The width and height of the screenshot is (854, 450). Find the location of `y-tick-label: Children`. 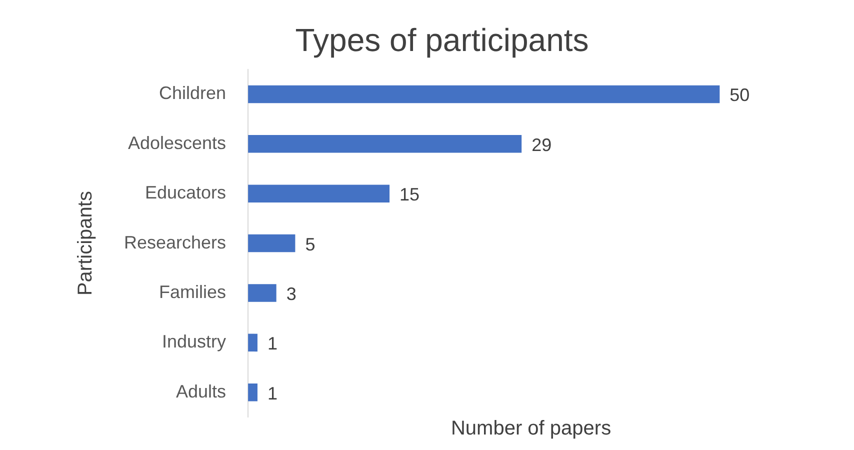

y-tick-label: Children is located at coordinates (192, 93).